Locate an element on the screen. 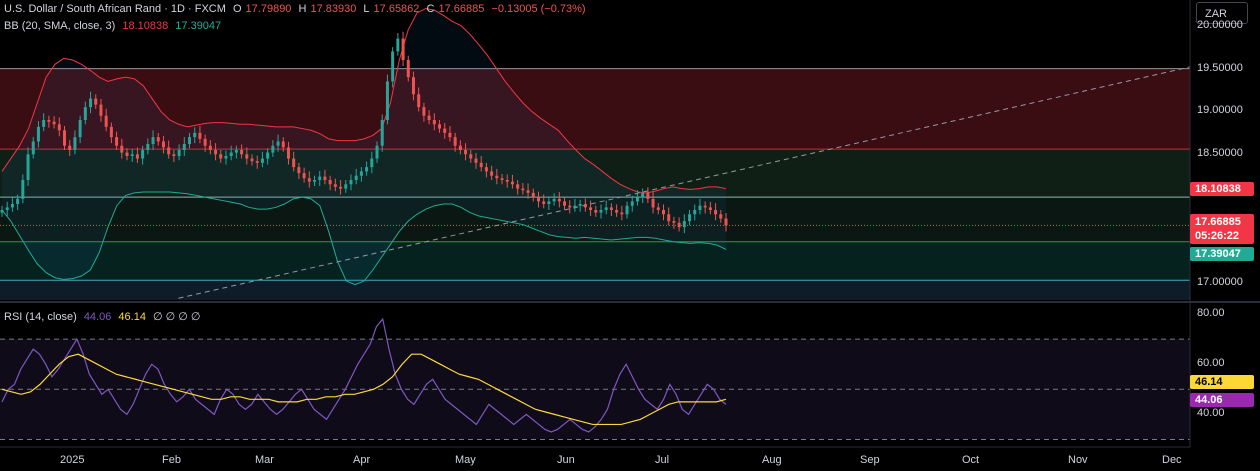 The height and width of the screenshot is (471, 1260). time-tick-4: May is located at coordinates (465, 460).